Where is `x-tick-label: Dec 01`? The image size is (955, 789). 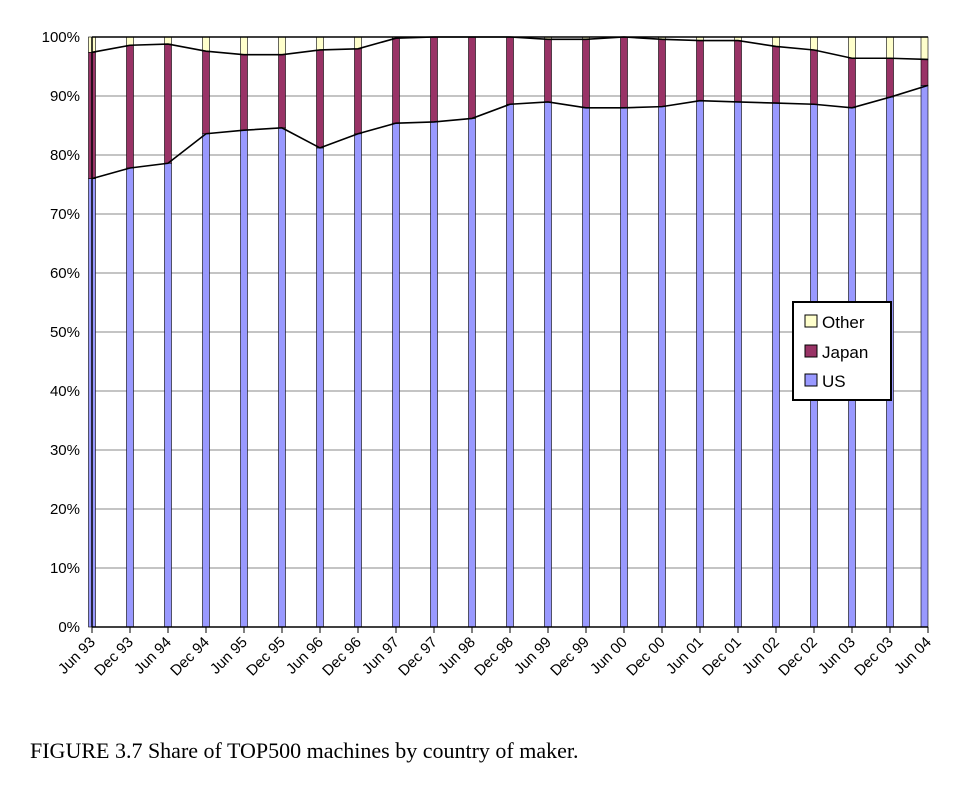
x-tick-label: Dec 01 is located at coordinates (722, 657).